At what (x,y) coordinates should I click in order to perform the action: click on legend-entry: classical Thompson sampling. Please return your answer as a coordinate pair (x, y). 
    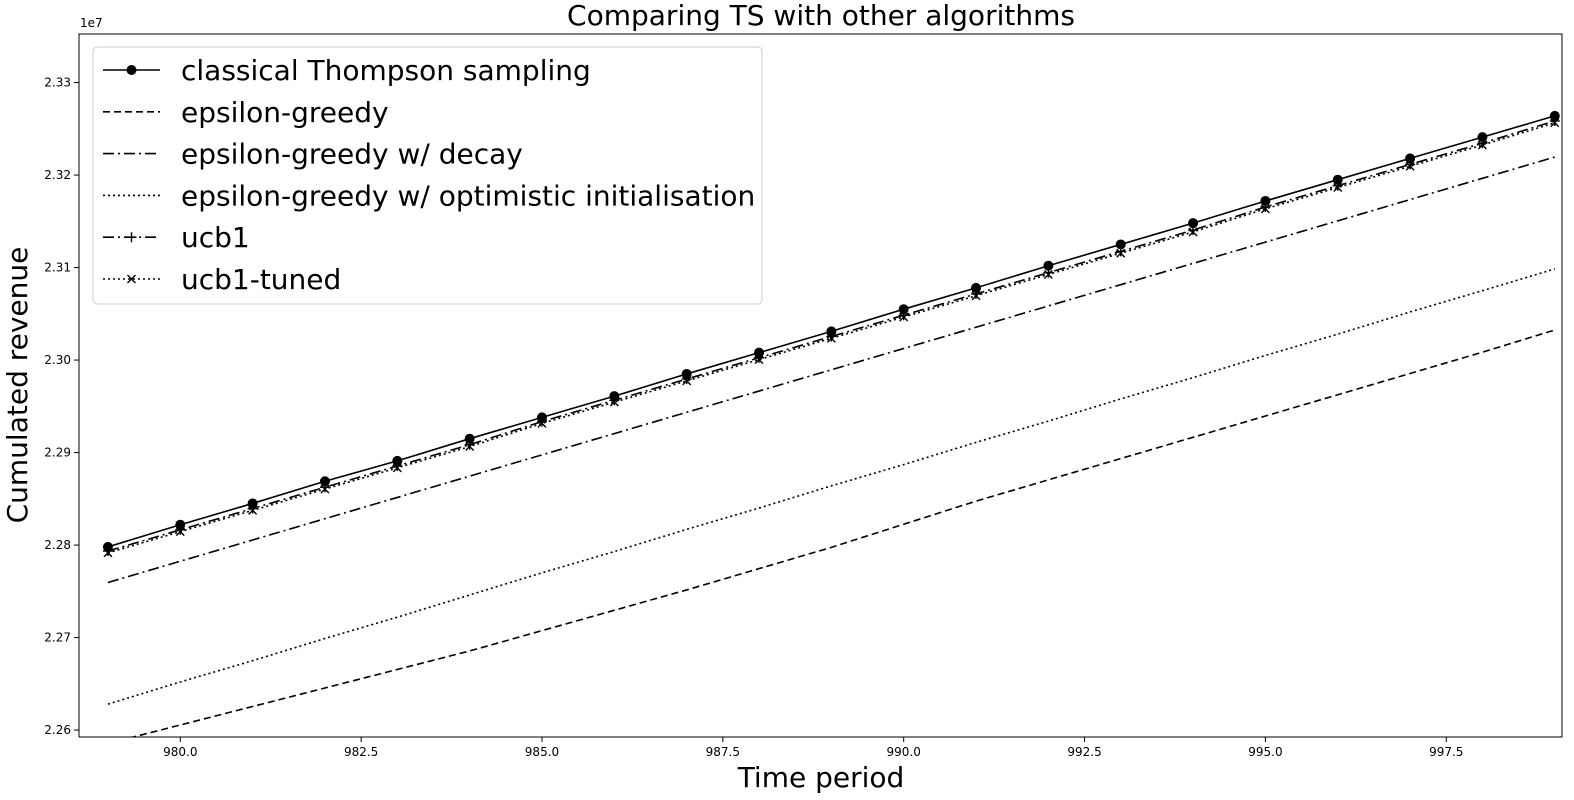
    Looking at the image, I should click on (347, 70).